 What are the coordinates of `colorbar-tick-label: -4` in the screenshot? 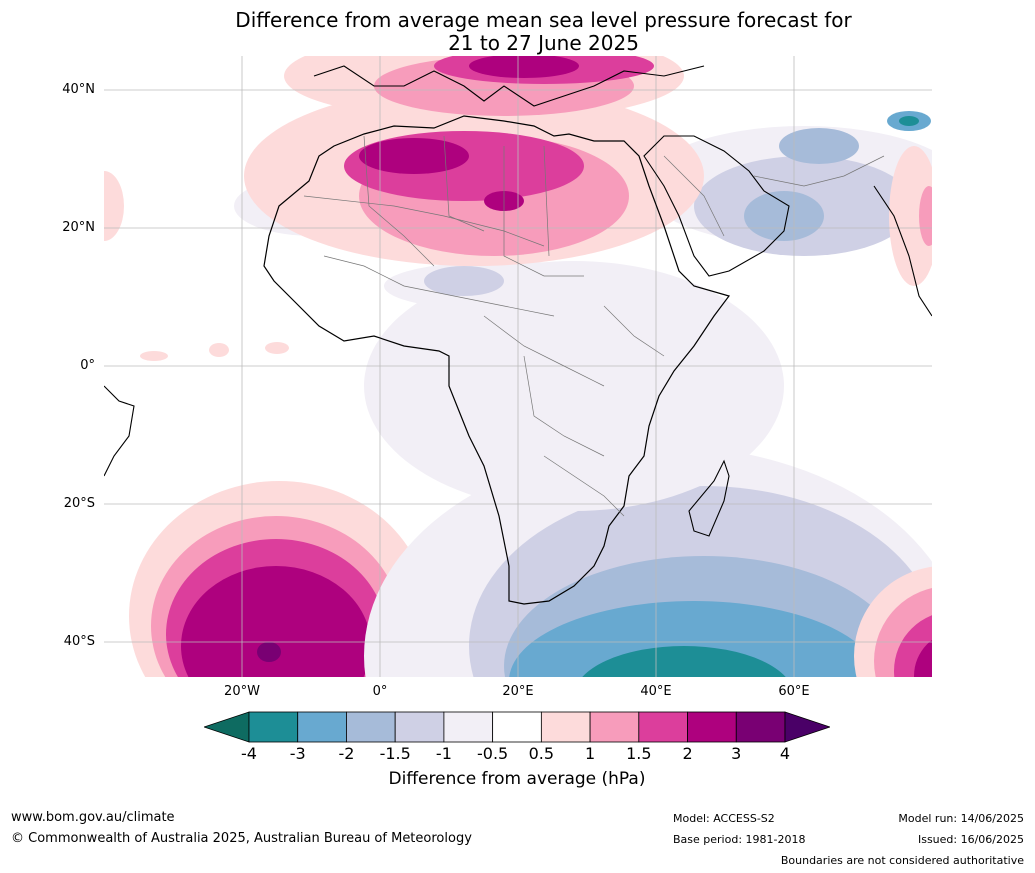 It's located at (249, 753).